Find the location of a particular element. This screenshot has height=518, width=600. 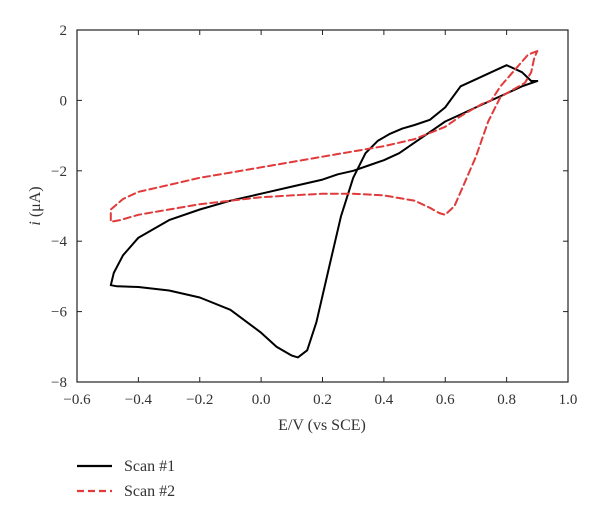

x-tick-label: −0.4 is located at coordinates (139, 400).